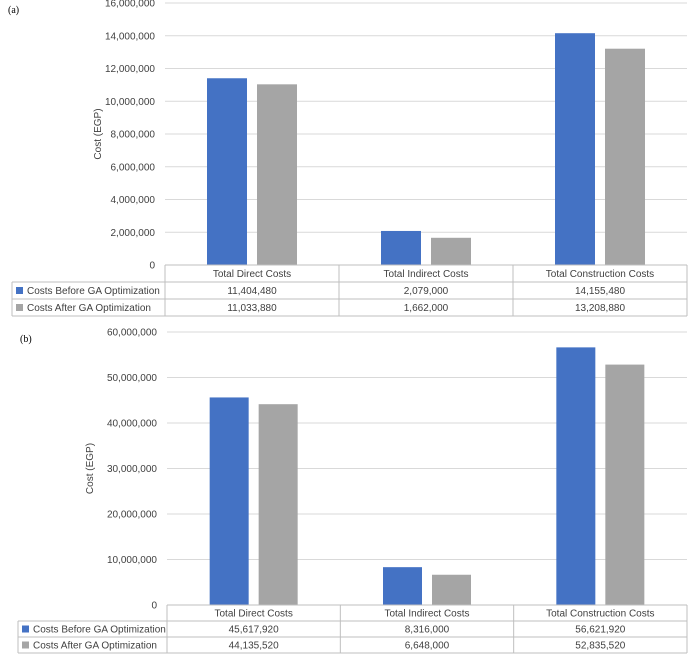 This screenshot has width=692, height=657. Describe the element at coordinates (426, 308) in the screenshot. I see `data-table-value: 1,662,000` at that location.